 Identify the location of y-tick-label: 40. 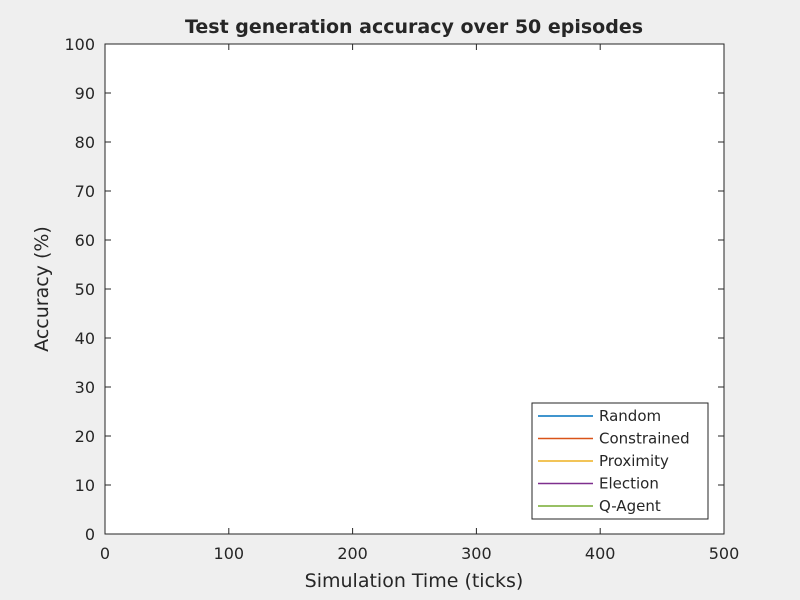
(85, 338).